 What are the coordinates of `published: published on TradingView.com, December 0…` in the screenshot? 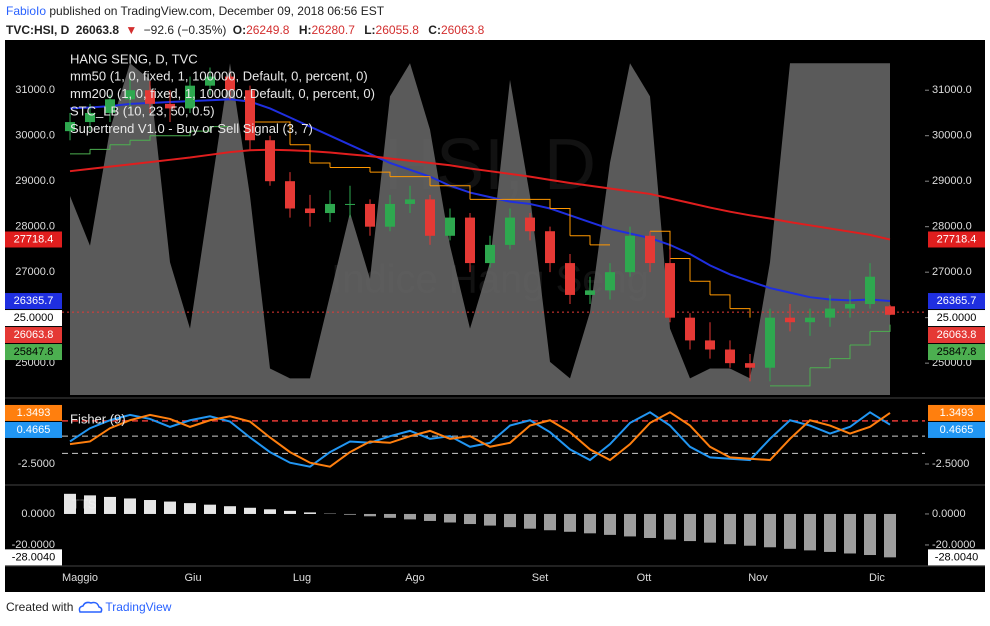 It's located at (217, 11).